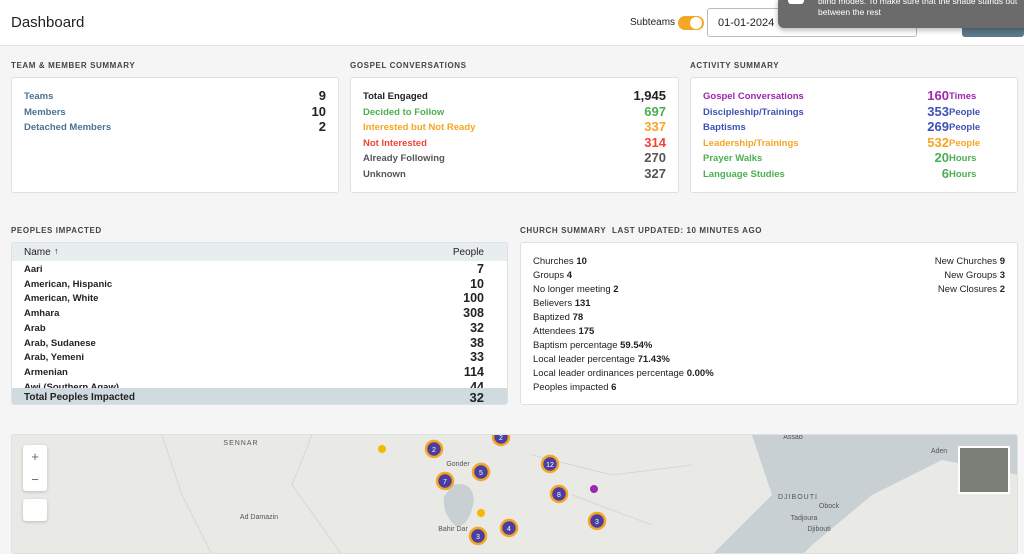 This screenshot has height=554, width=1024. Describe the element at coordinates (35, 479) in the screenshot. I see `zoom-out: −` at that location.